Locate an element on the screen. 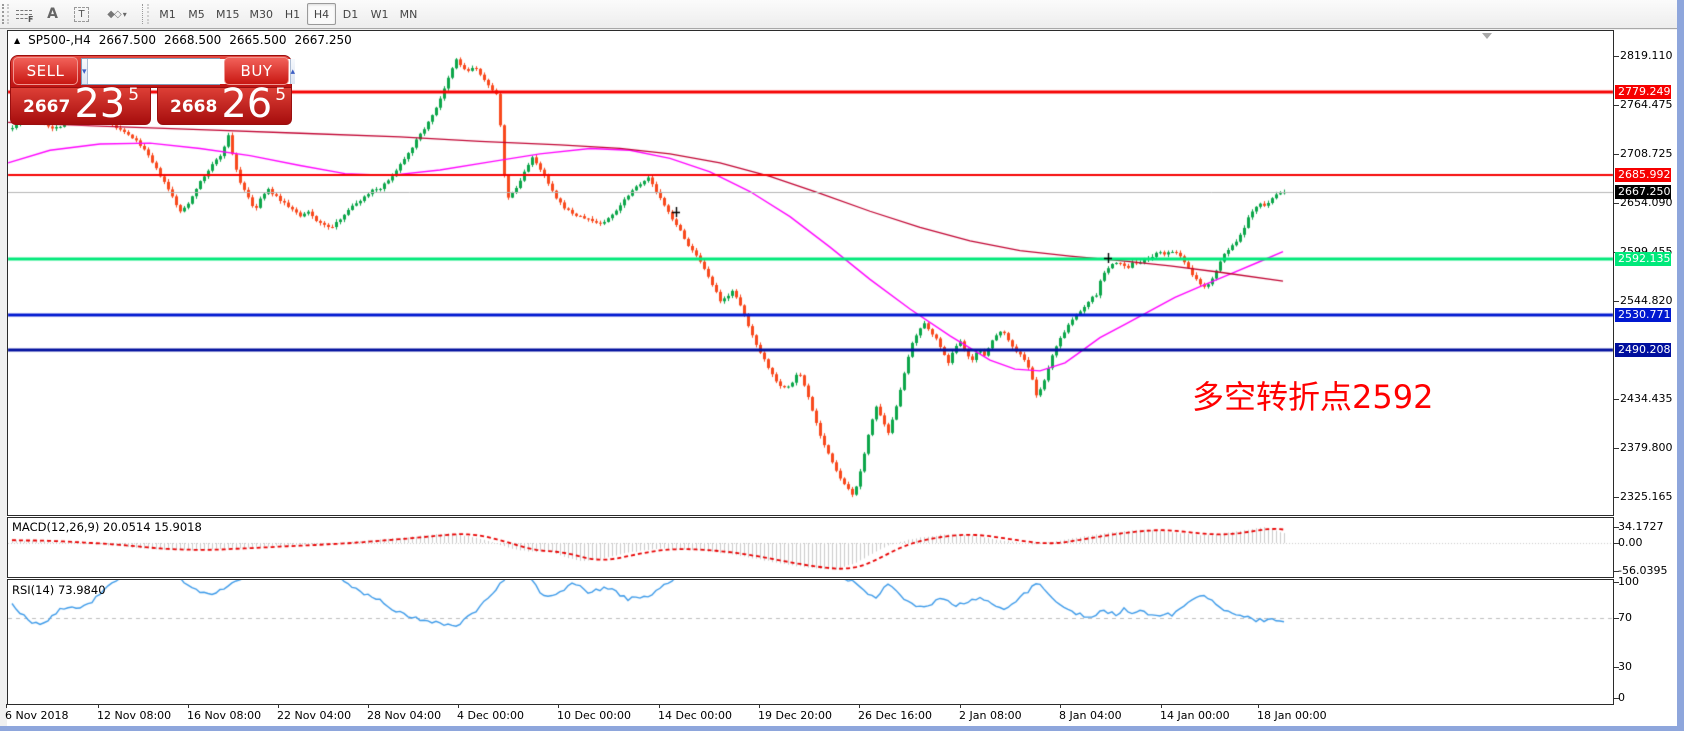 This screenshot has height=731, width=1684. sell-price-fraction: 5 is located at coordinates (134, 95).